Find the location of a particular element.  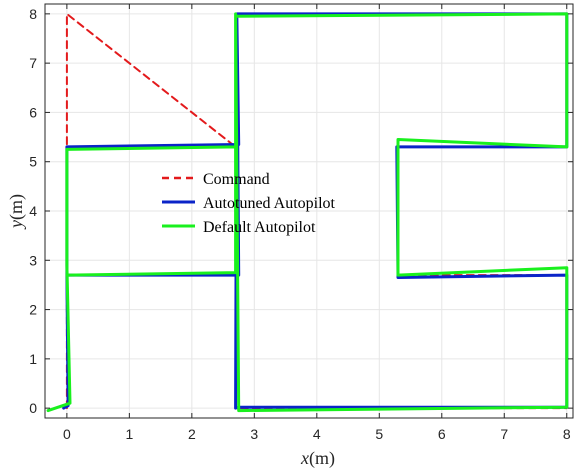

y-tick-label: 0 is located at coordinates (33, 408).